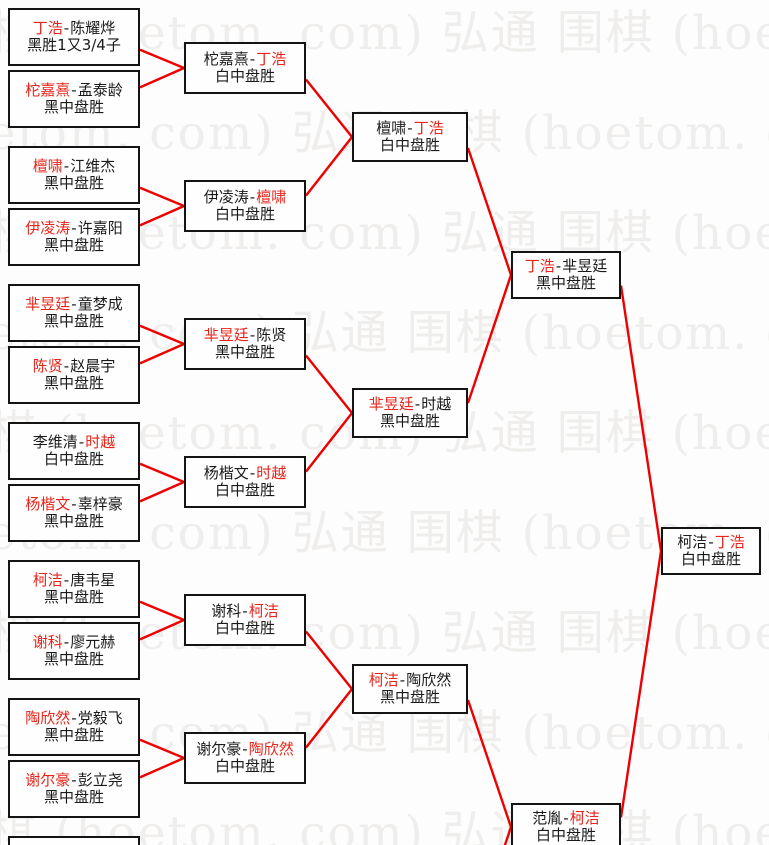 Image resolution: width=769 pixels, height=845 pixels. I want to click on match-box: 柯洁-陶欣然 黑中盘胜, so click(410, 689).